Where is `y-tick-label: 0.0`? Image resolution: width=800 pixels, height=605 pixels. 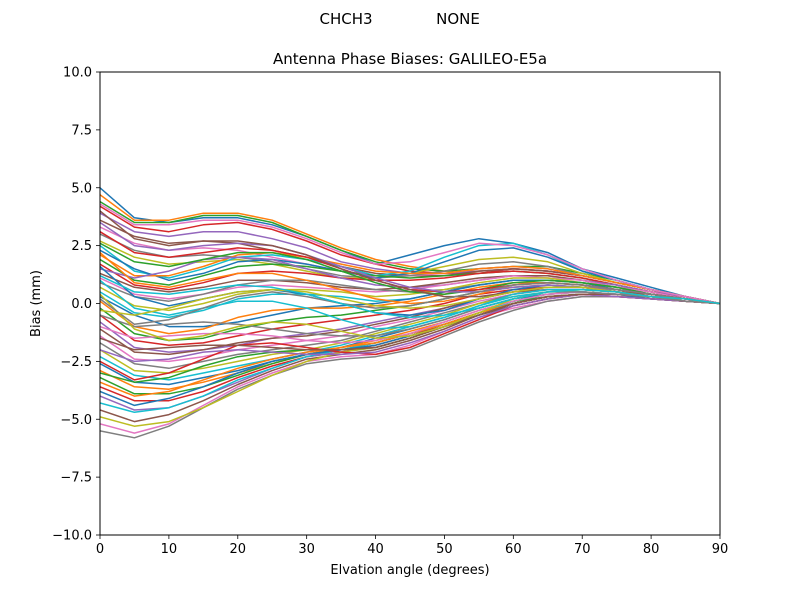 y-tick-label: 0.0 is located at coordinates (81, 304).